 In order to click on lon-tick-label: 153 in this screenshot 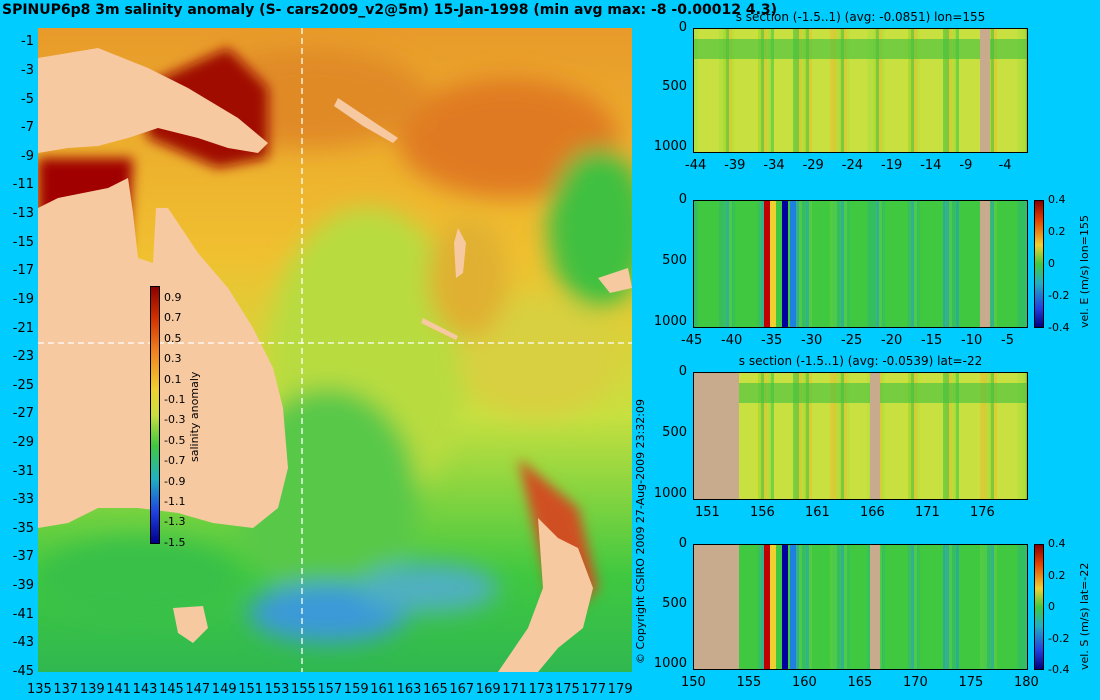, I will do `click(277, 689)`.